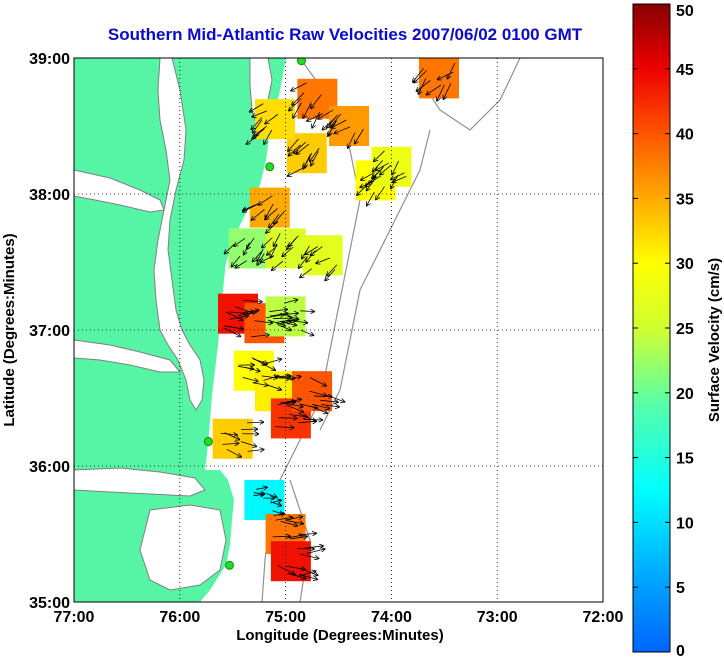 This screenshot has width=724, height=659. Describe the element at coordinates (685, 70) in the screenshot. I see `colorbar-tick-label: 45` at that location.